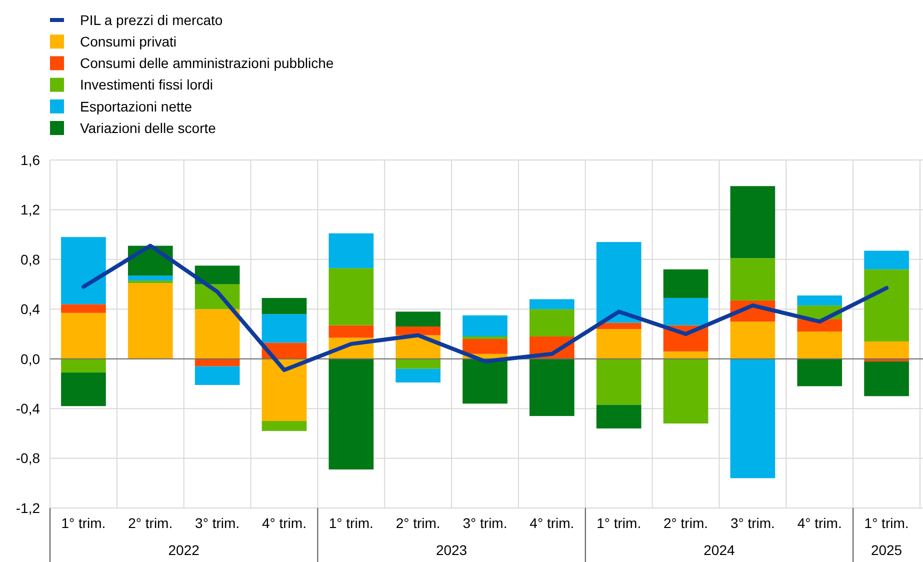  What do you see at coordinates (30, 160) in the screenshot?
I see `y-tick-label: 1,6` at bounding box center [30, 160].